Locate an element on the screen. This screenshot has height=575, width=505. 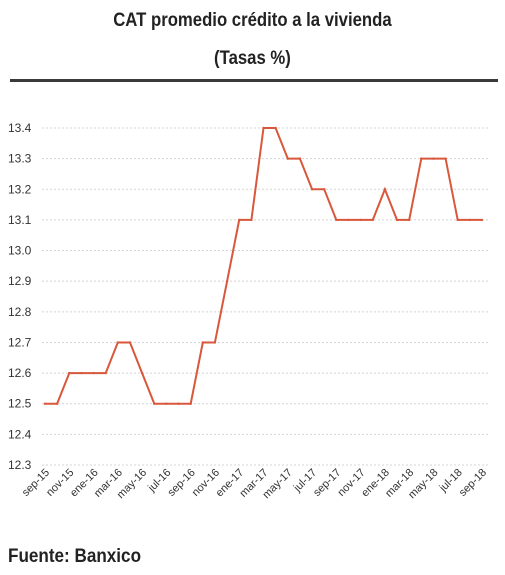
y-tick-label: 13.4 is located at coordinates (20, 128).